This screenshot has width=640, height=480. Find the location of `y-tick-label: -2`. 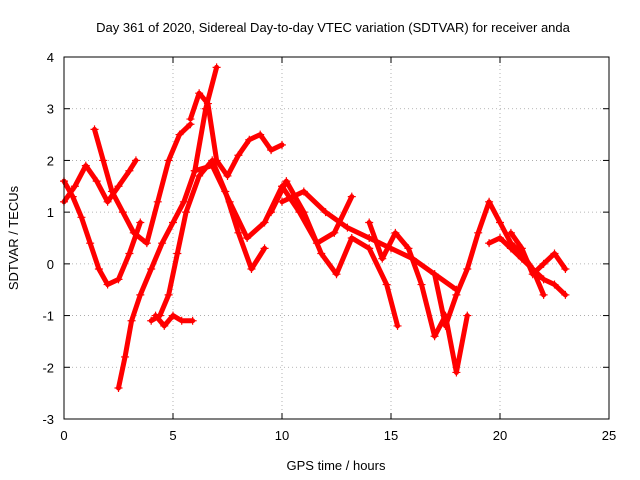

y-tick-label: -2 is located at coordinates (48, 367).